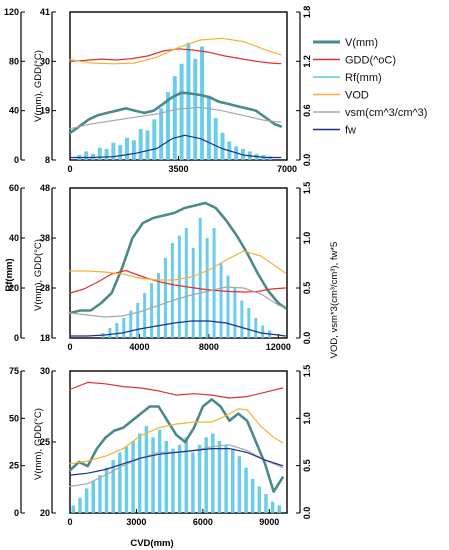  What do you see at coordinates (11, 12) in the screenshot?
I see `left-outer-tick-label: 120` at bounding box center [11, 12].